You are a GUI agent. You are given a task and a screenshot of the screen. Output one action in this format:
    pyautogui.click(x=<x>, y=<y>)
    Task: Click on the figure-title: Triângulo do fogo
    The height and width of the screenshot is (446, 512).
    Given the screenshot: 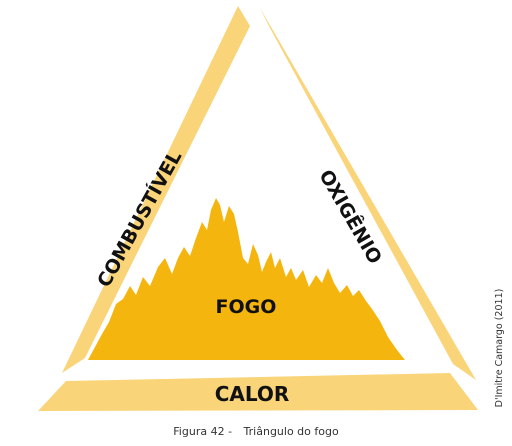 What is the action you would take?
    pyautogui.click(x=291, y=431)
    